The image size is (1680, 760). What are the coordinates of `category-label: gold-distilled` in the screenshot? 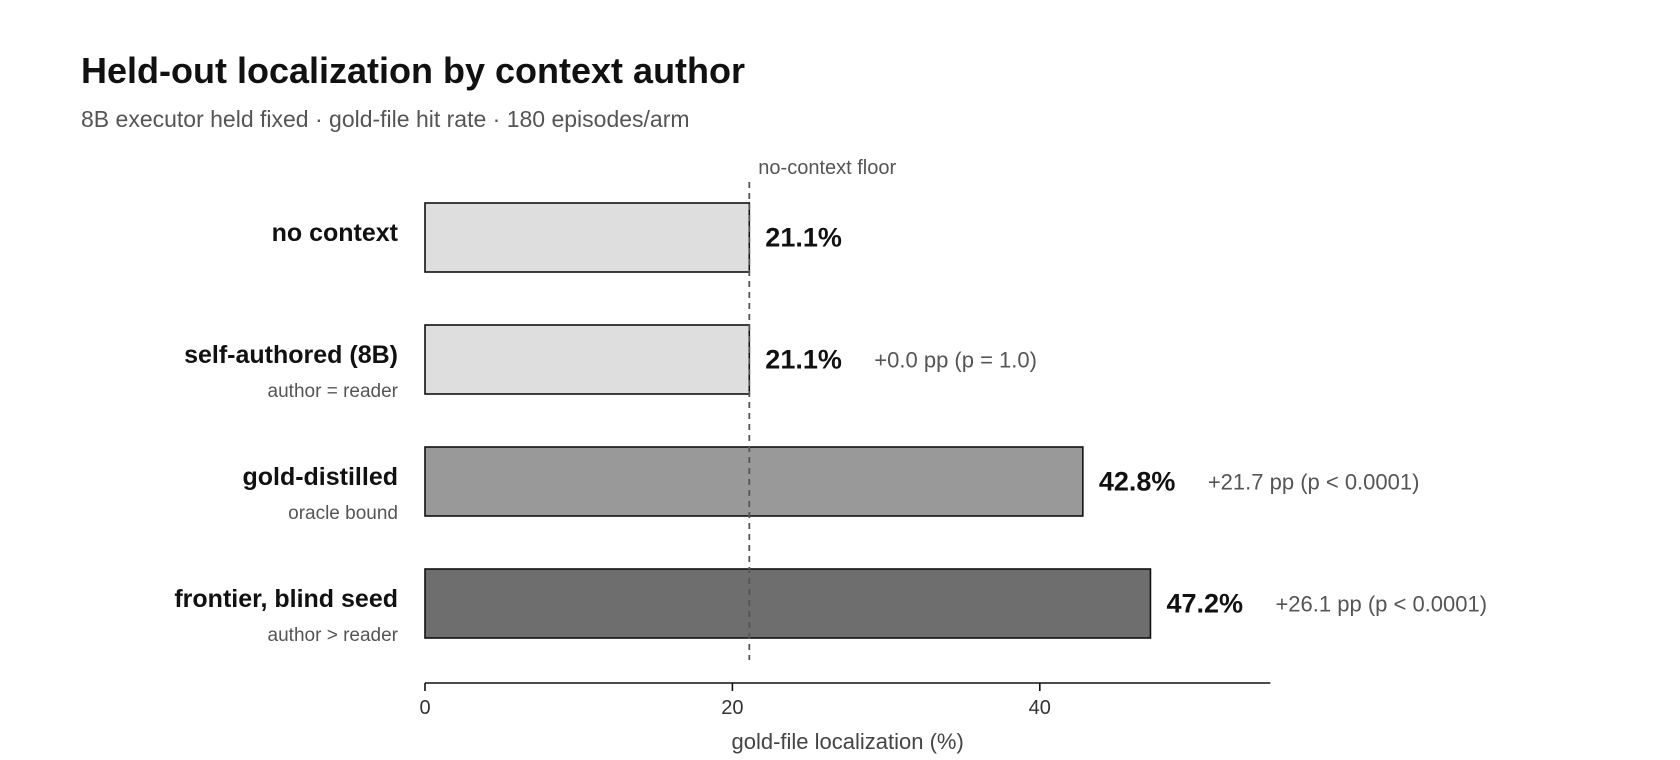 It's located at (320, 477).